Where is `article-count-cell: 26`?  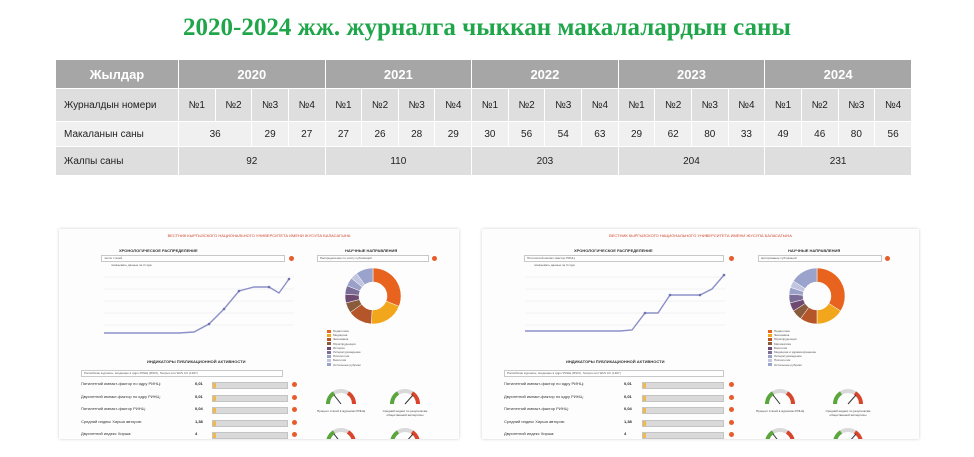 article-count-cell: 26 is located at coordinates (380, 134).